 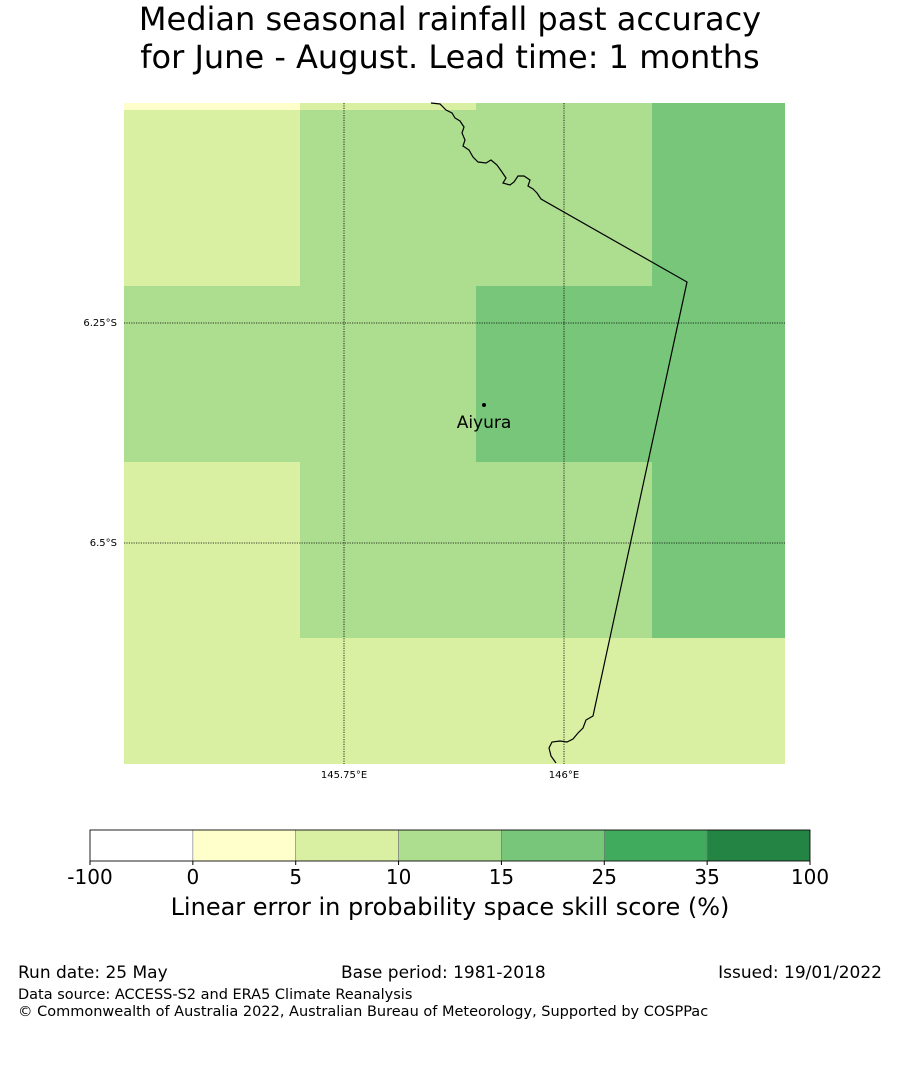 I want to click on colorbar-tick-label: 10, so click(x=398, y=877).